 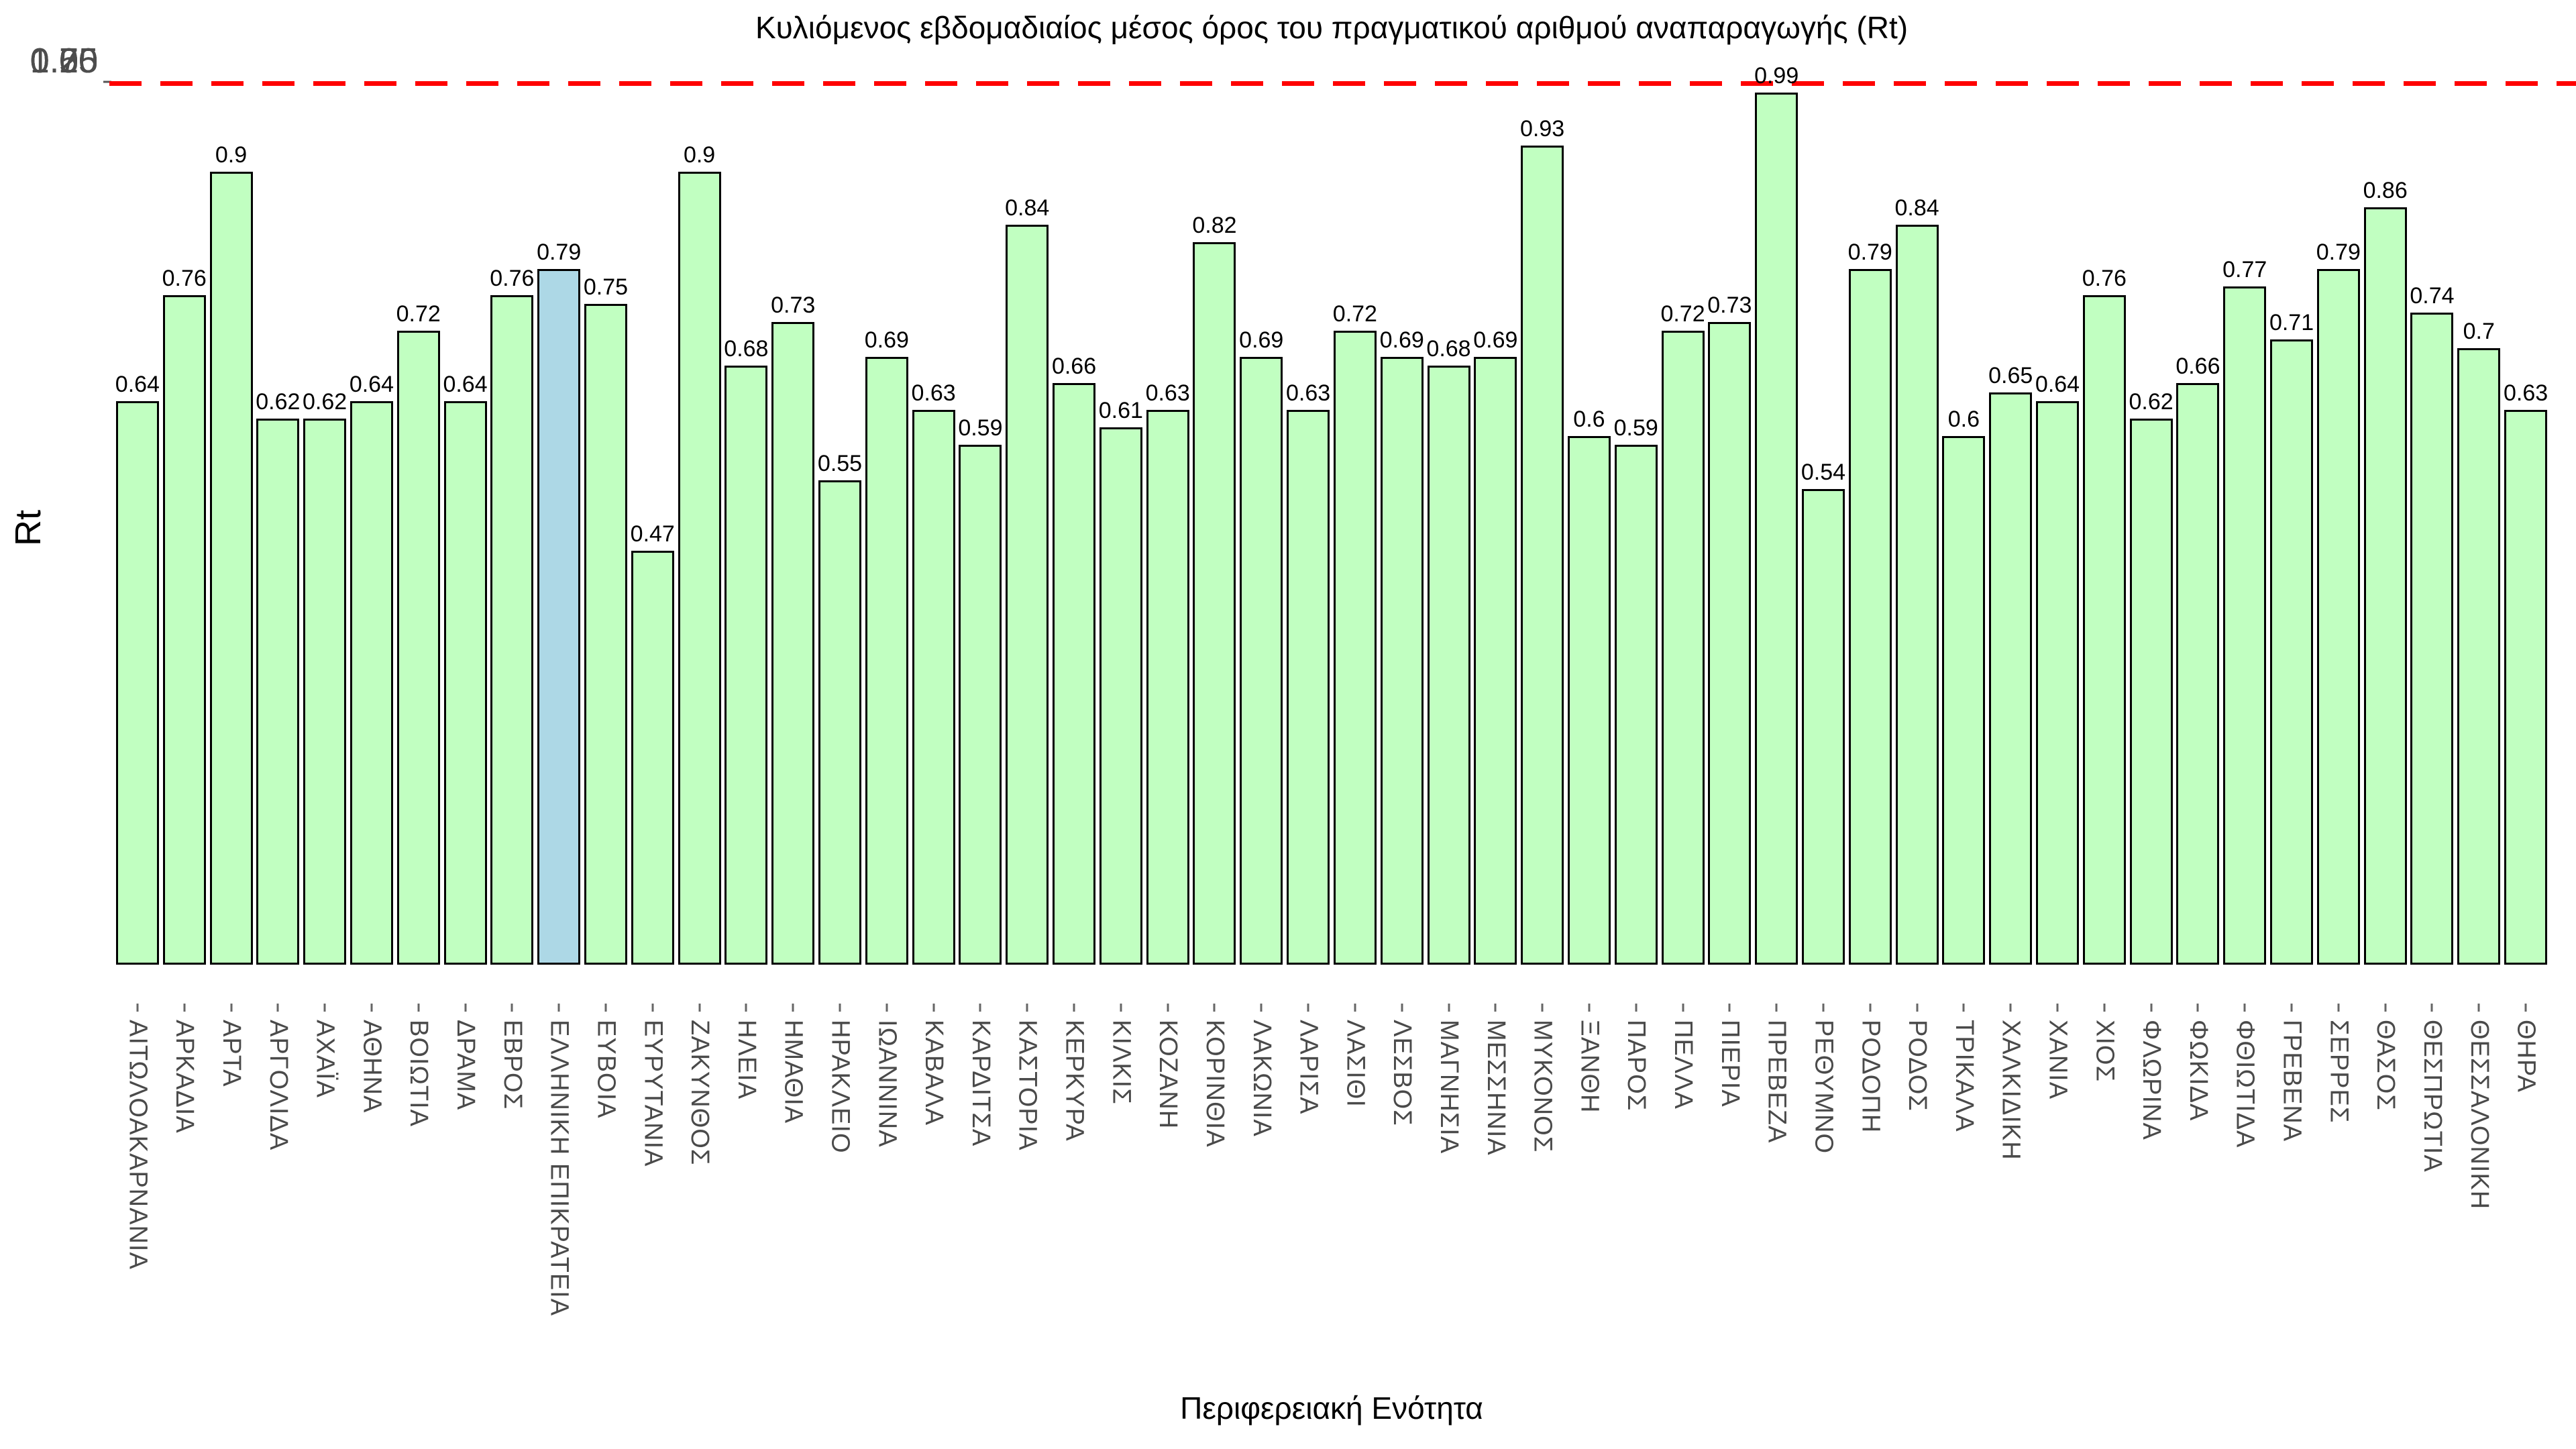 I want to click on y-tick-label: 0.25, so click(x=64, y=61).